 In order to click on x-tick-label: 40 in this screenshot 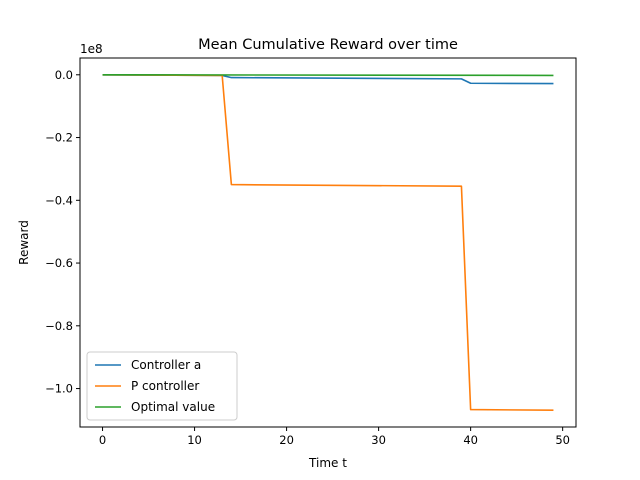, I will do `click(470, 440)`.